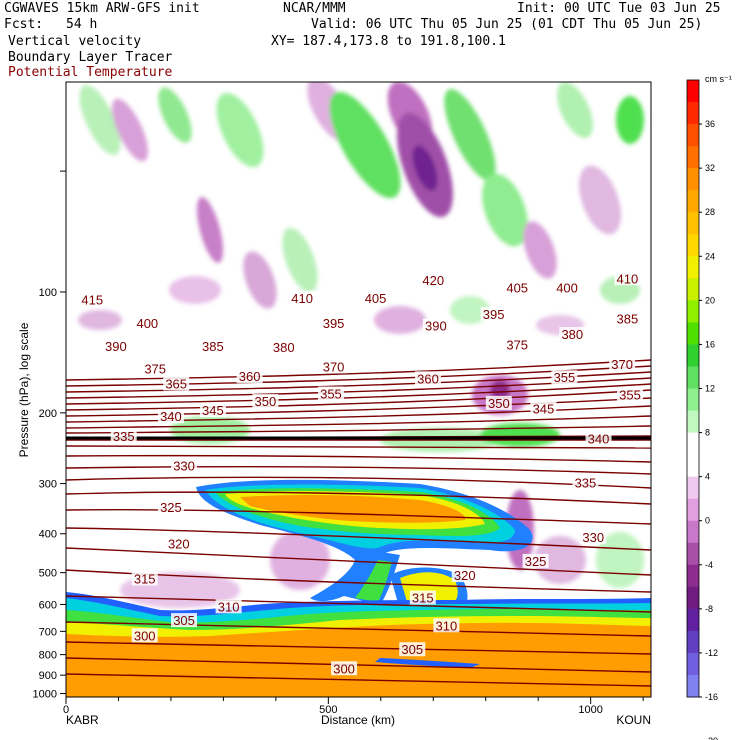 This screenshot has height=740, width=740. I want to click on y-tick-label: 700, so click(48, 632).